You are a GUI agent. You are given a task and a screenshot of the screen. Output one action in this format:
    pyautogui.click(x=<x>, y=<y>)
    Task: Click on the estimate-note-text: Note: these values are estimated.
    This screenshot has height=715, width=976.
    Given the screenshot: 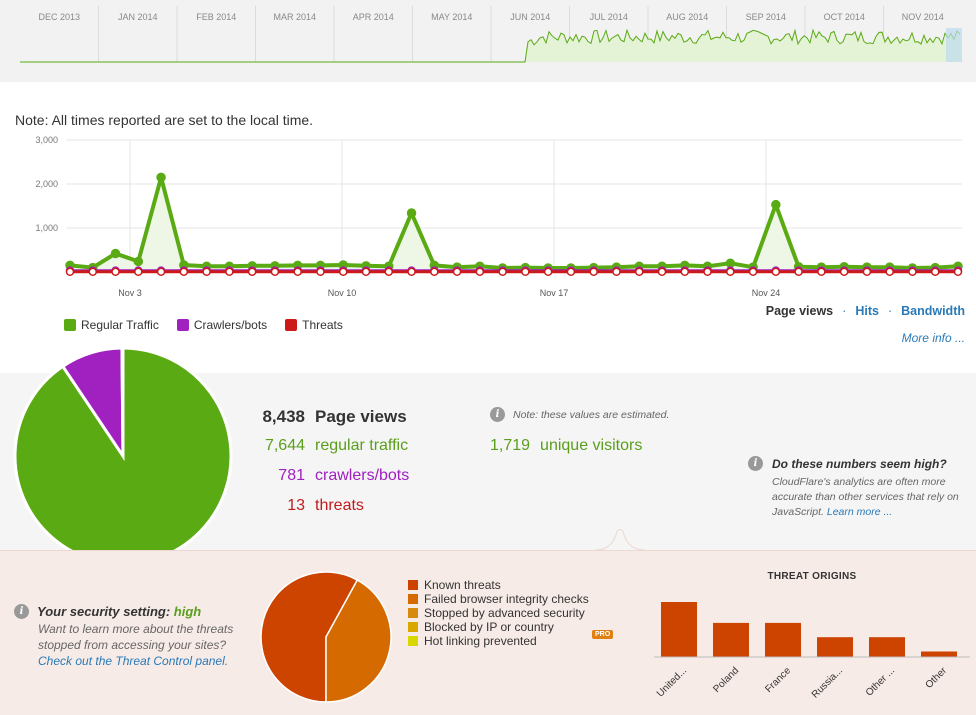 What is the action you would take?
    pyautogui.click(x=591, y=414)
    